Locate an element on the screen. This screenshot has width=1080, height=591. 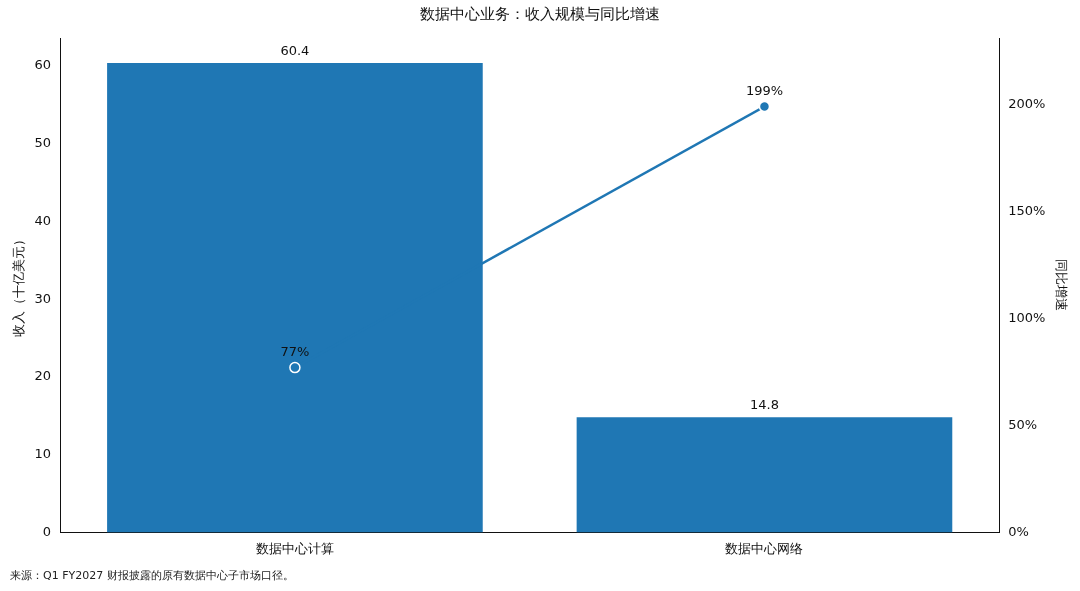
chart-title: 数据中心业务：收入规模与同比增速 is located at coordinates (540, 13).